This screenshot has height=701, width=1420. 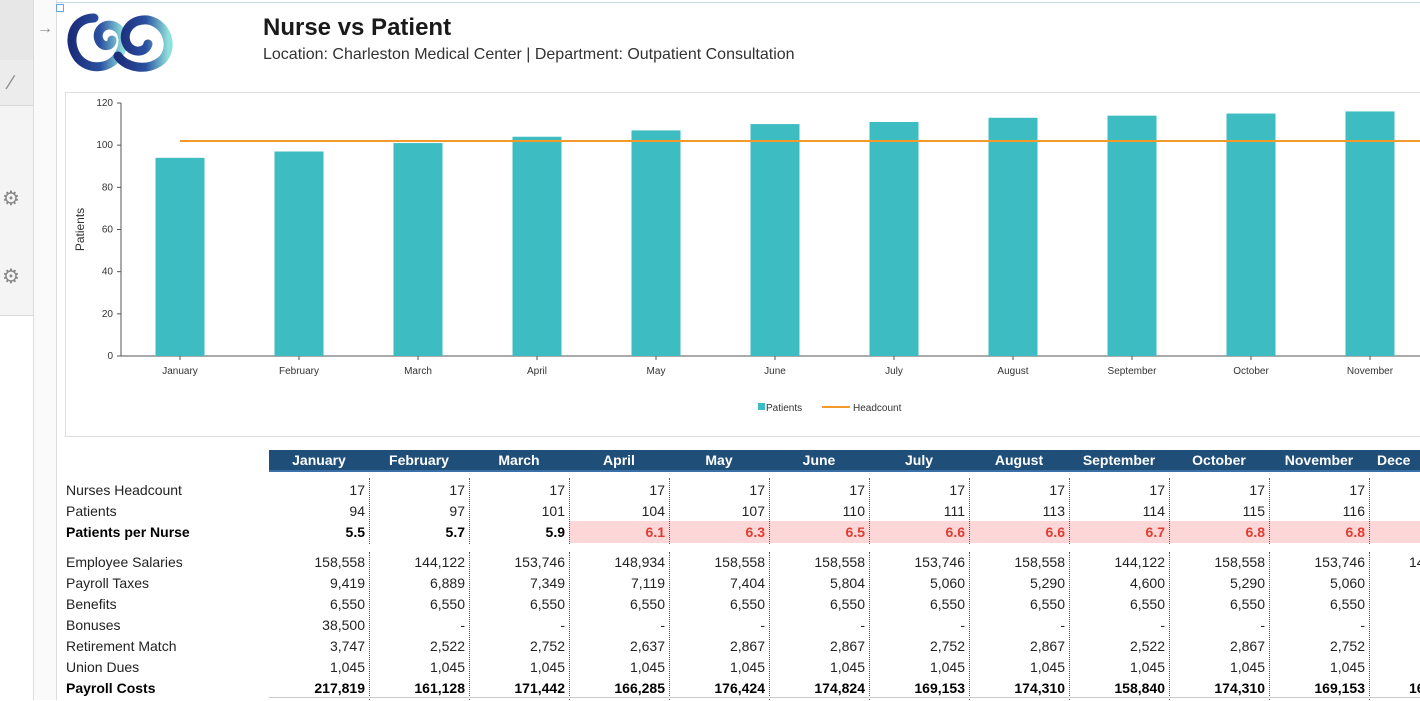 What do you see at coordinates (11, 277) in the screenshot?
I see `gear-icon-2: ⚙` at bounding box center [11, 277].